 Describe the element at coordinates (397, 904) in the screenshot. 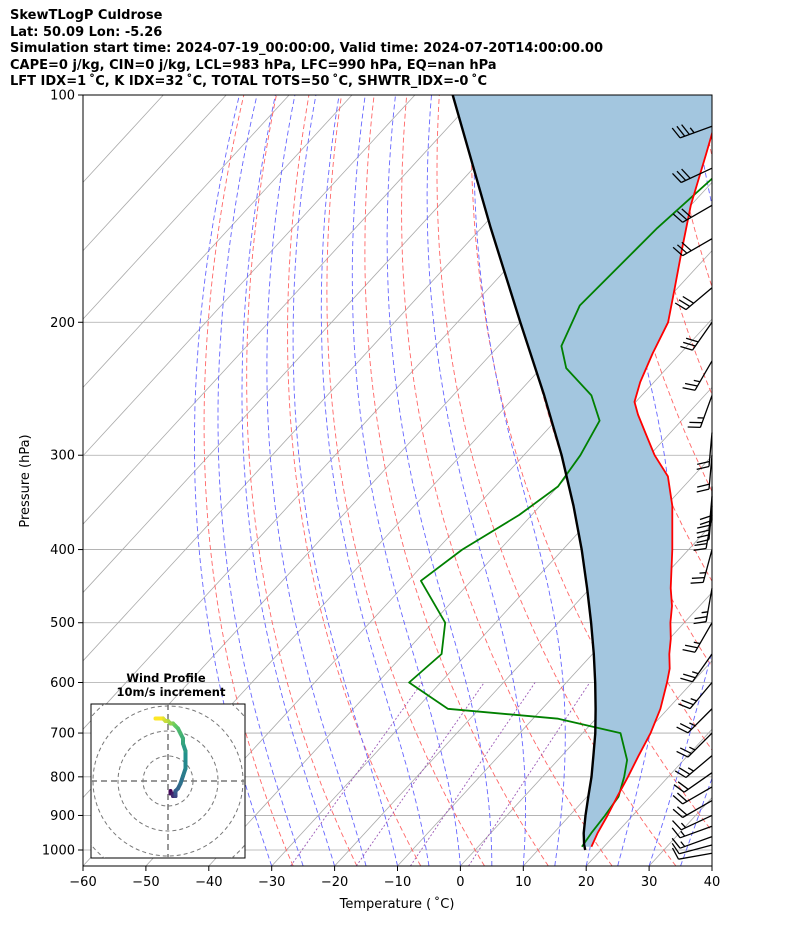

I see `x-axis-label: Temperature ( ˚C)` at that location.